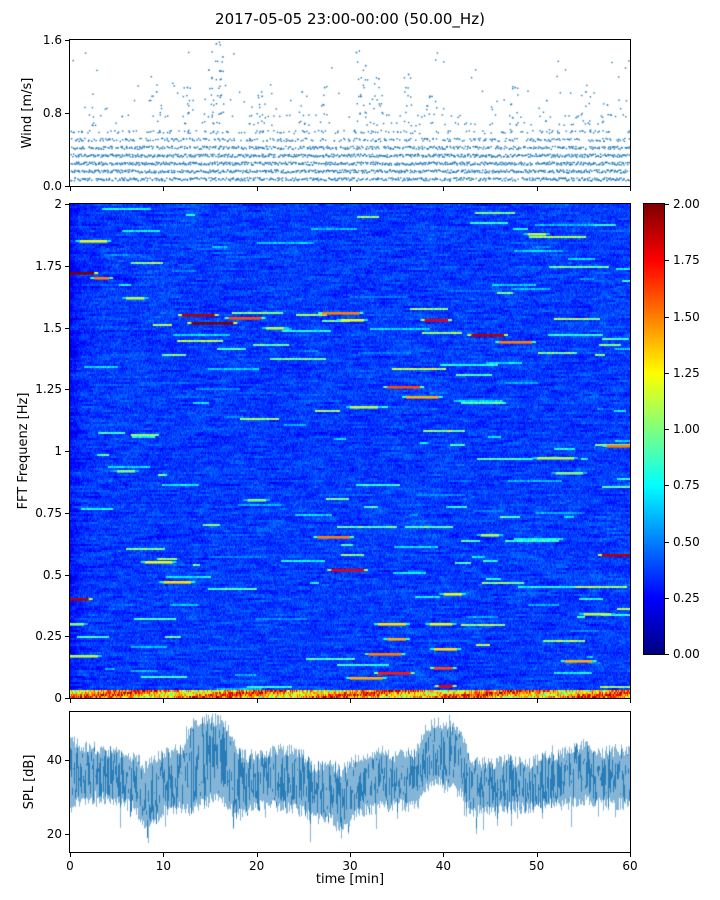 This screenshot has height=900, width=720. Describe the element at coordinates (686, 372) in the screenshot. I see `cbar-tick-label: 1.25` at that location.